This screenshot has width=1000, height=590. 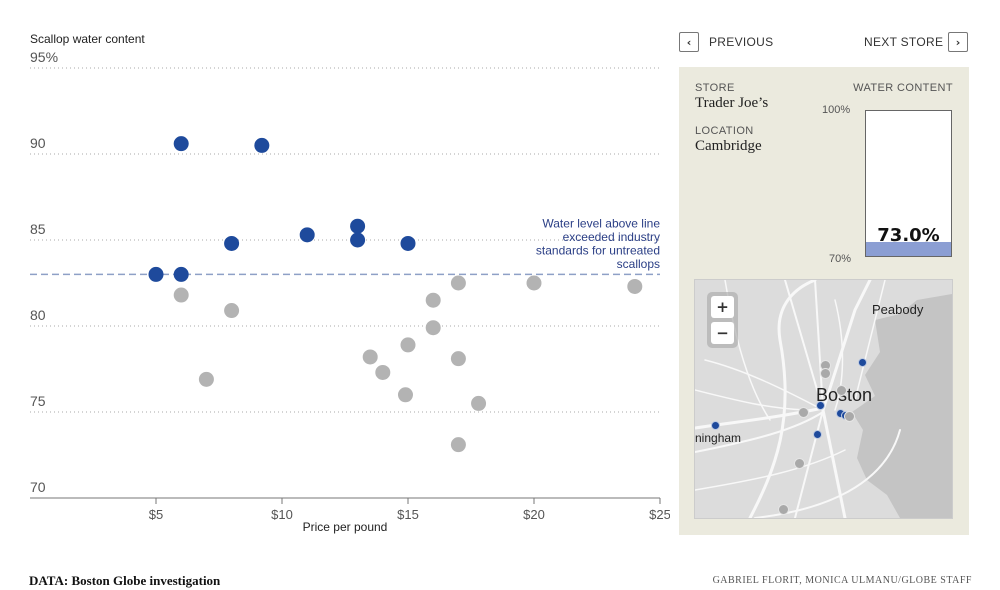 What do you see at coordinates (345, 527) in the screenshot?
I see `x-axis-title: Price per pound` at bounding box center [345, 527].